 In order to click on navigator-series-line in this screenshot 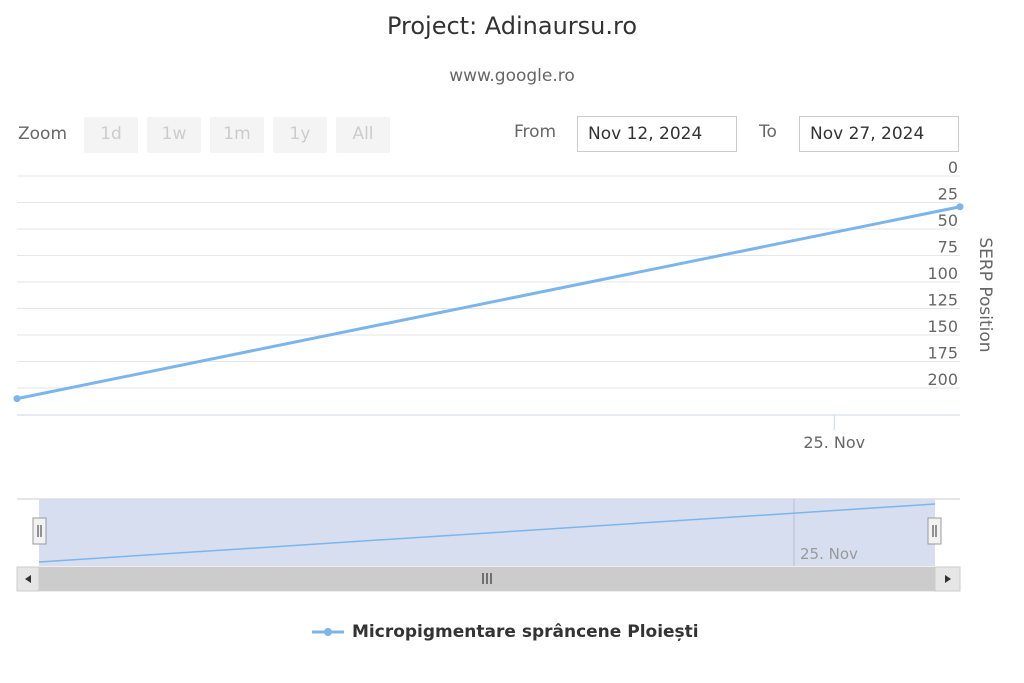, I will do `click(487, 533)`.